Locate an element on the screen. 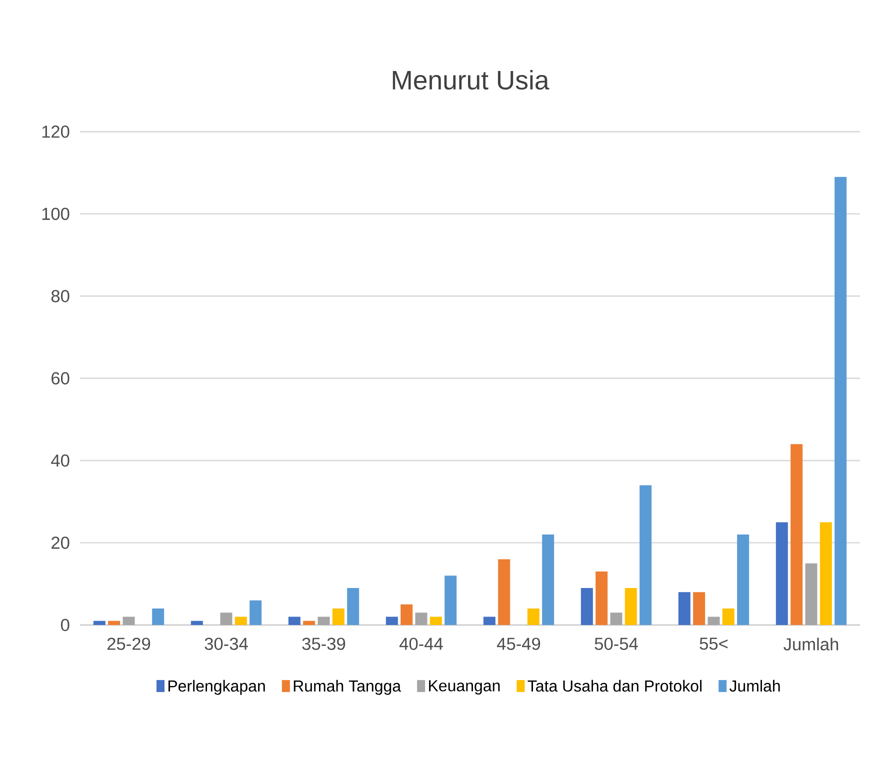  x-tick-label: 55< is located at coordinates (714, 644).